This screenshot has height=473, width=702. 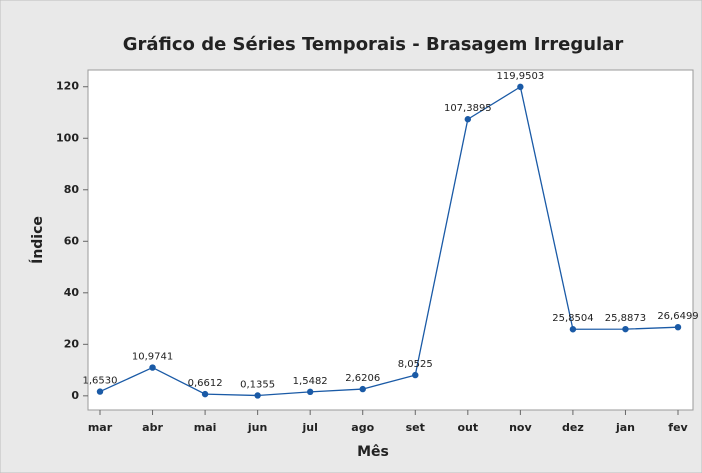 What do you see at coordinates (373, 452) in the screenshot?
I see `x-axis-label: Mês` at bounding box center [373, 452].